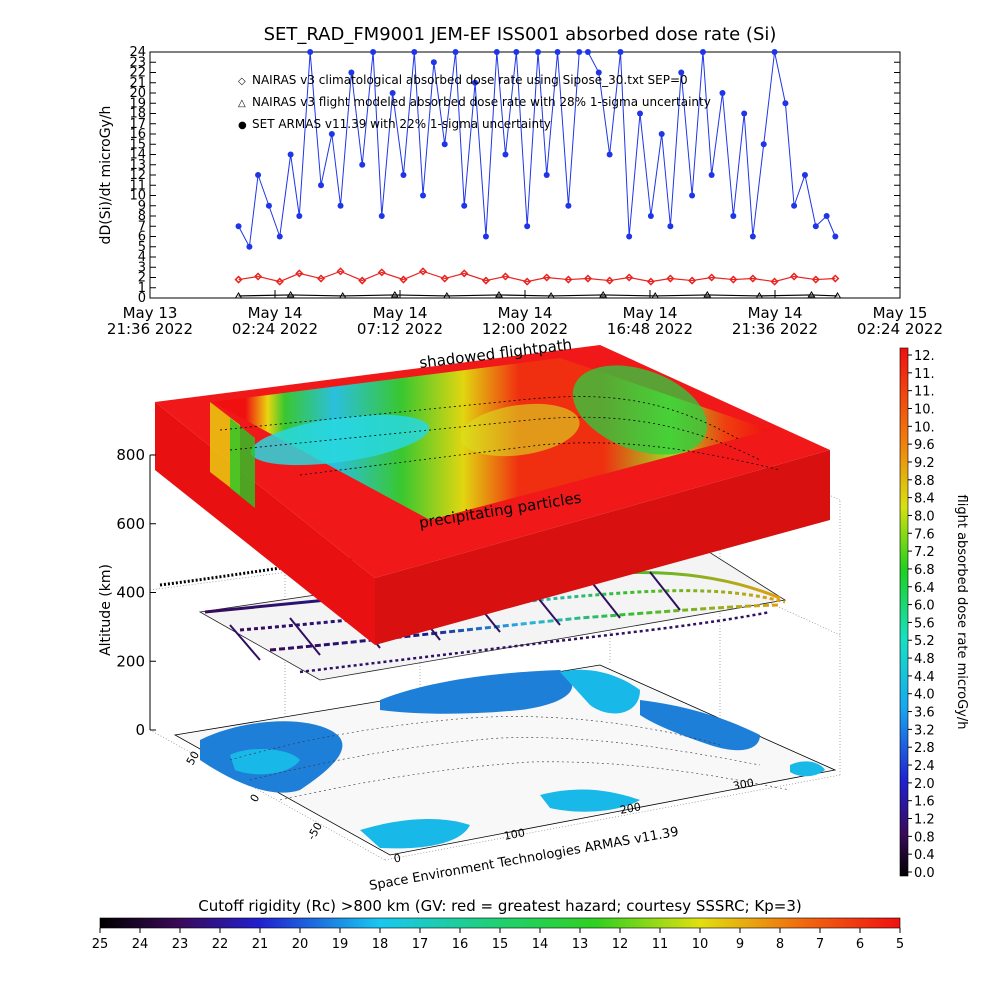 This screenshot has height=1000, width=1000. I want to click on y-tick-label: 18, so click(137, 114).